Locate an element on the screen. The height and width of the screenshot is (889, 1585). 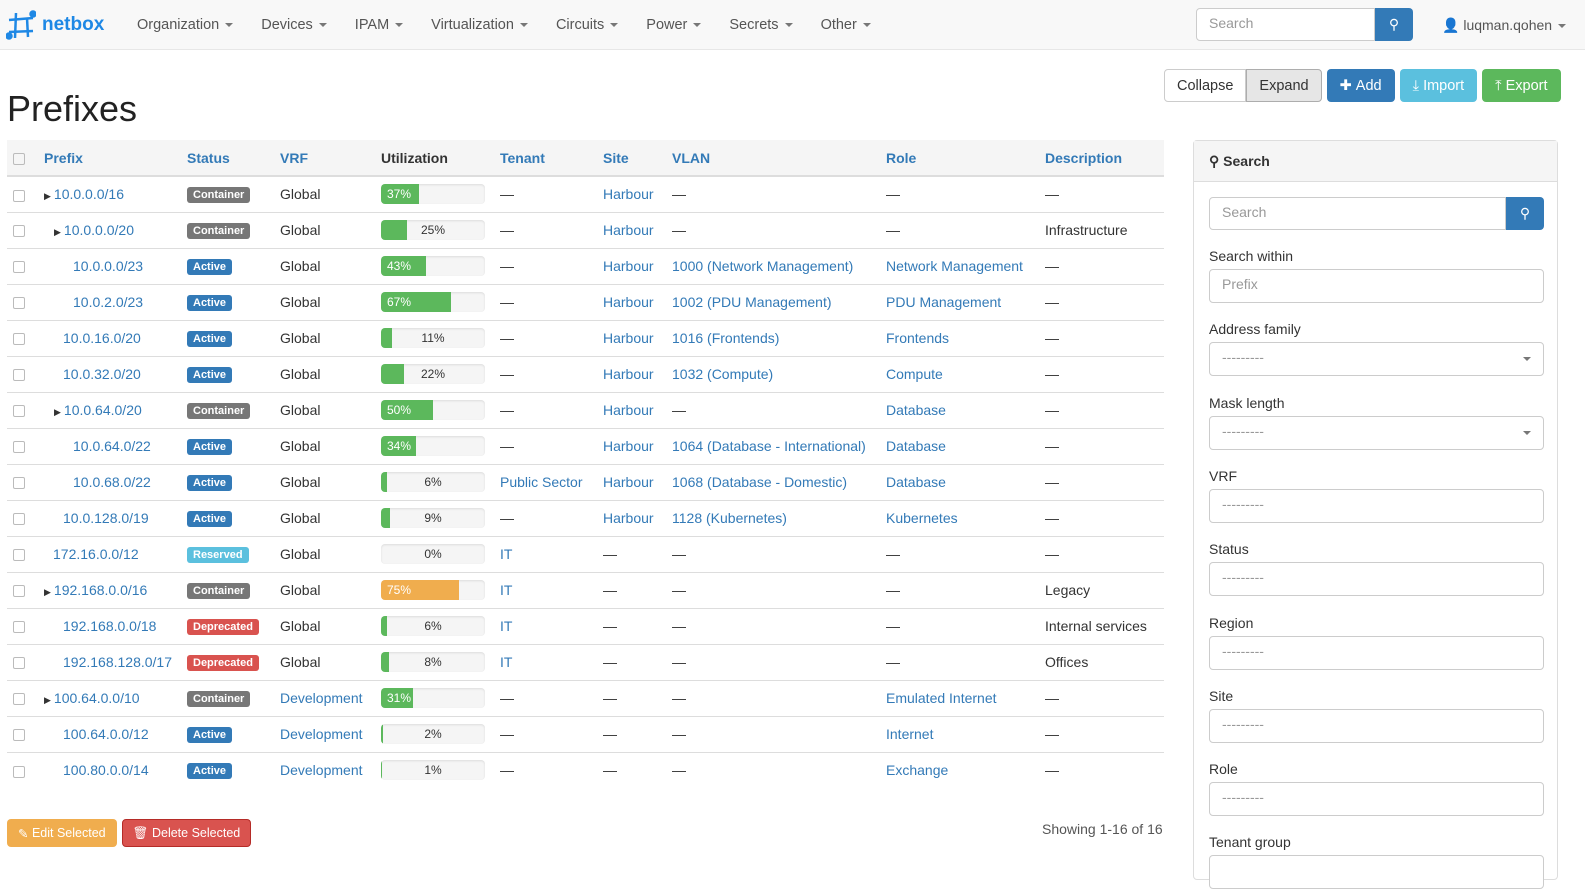
sidebar-search-input: Search is located at coordinates (1357, 213).